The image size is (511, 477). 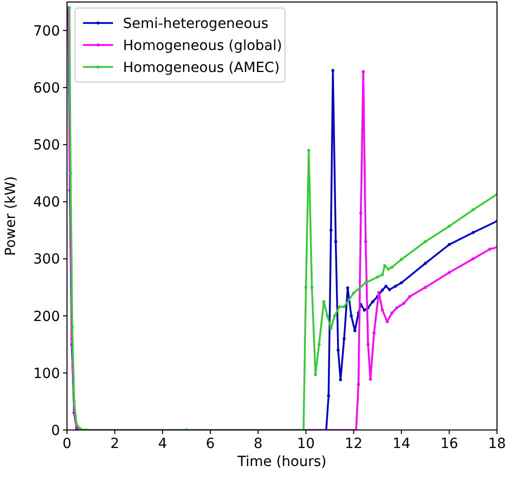 What do you see at coordinates (46, 88) in the screenshot?
I see `y-tick-label: 600` at bounding box center [46, 88].